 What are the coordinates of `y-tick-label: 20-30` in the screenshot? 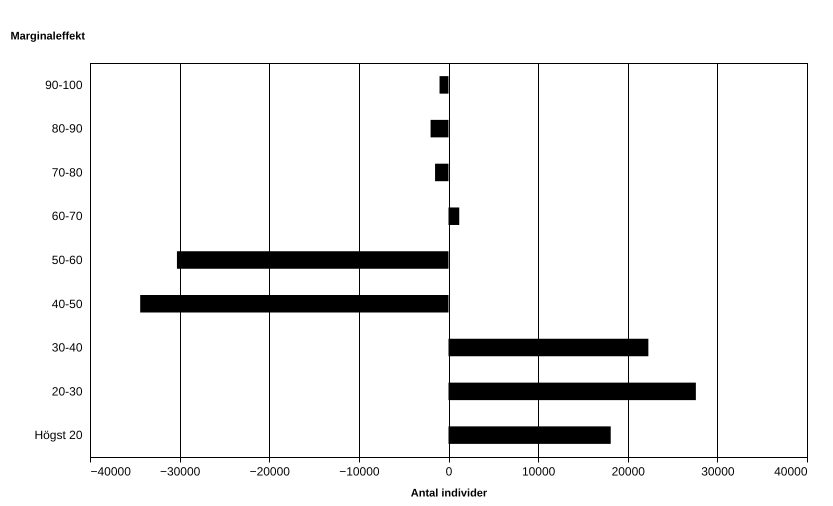 It's located at (67, 391).